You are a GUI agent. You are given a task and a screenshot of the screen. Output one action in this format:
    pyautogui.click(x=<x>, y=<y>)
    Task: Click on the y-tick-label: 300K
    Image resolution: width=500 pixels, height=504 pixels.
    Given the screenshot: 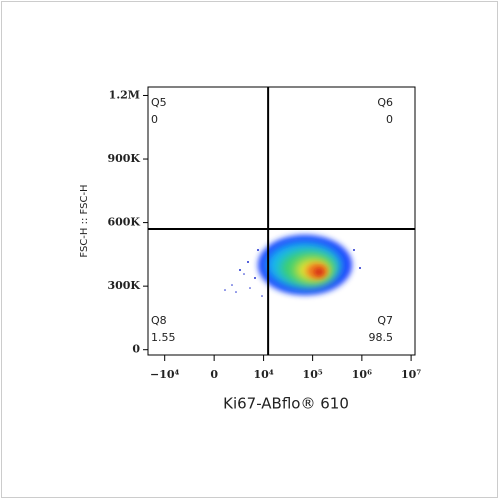 What is the action you would take?
    pyautogui.click(x=123, y=285)
    